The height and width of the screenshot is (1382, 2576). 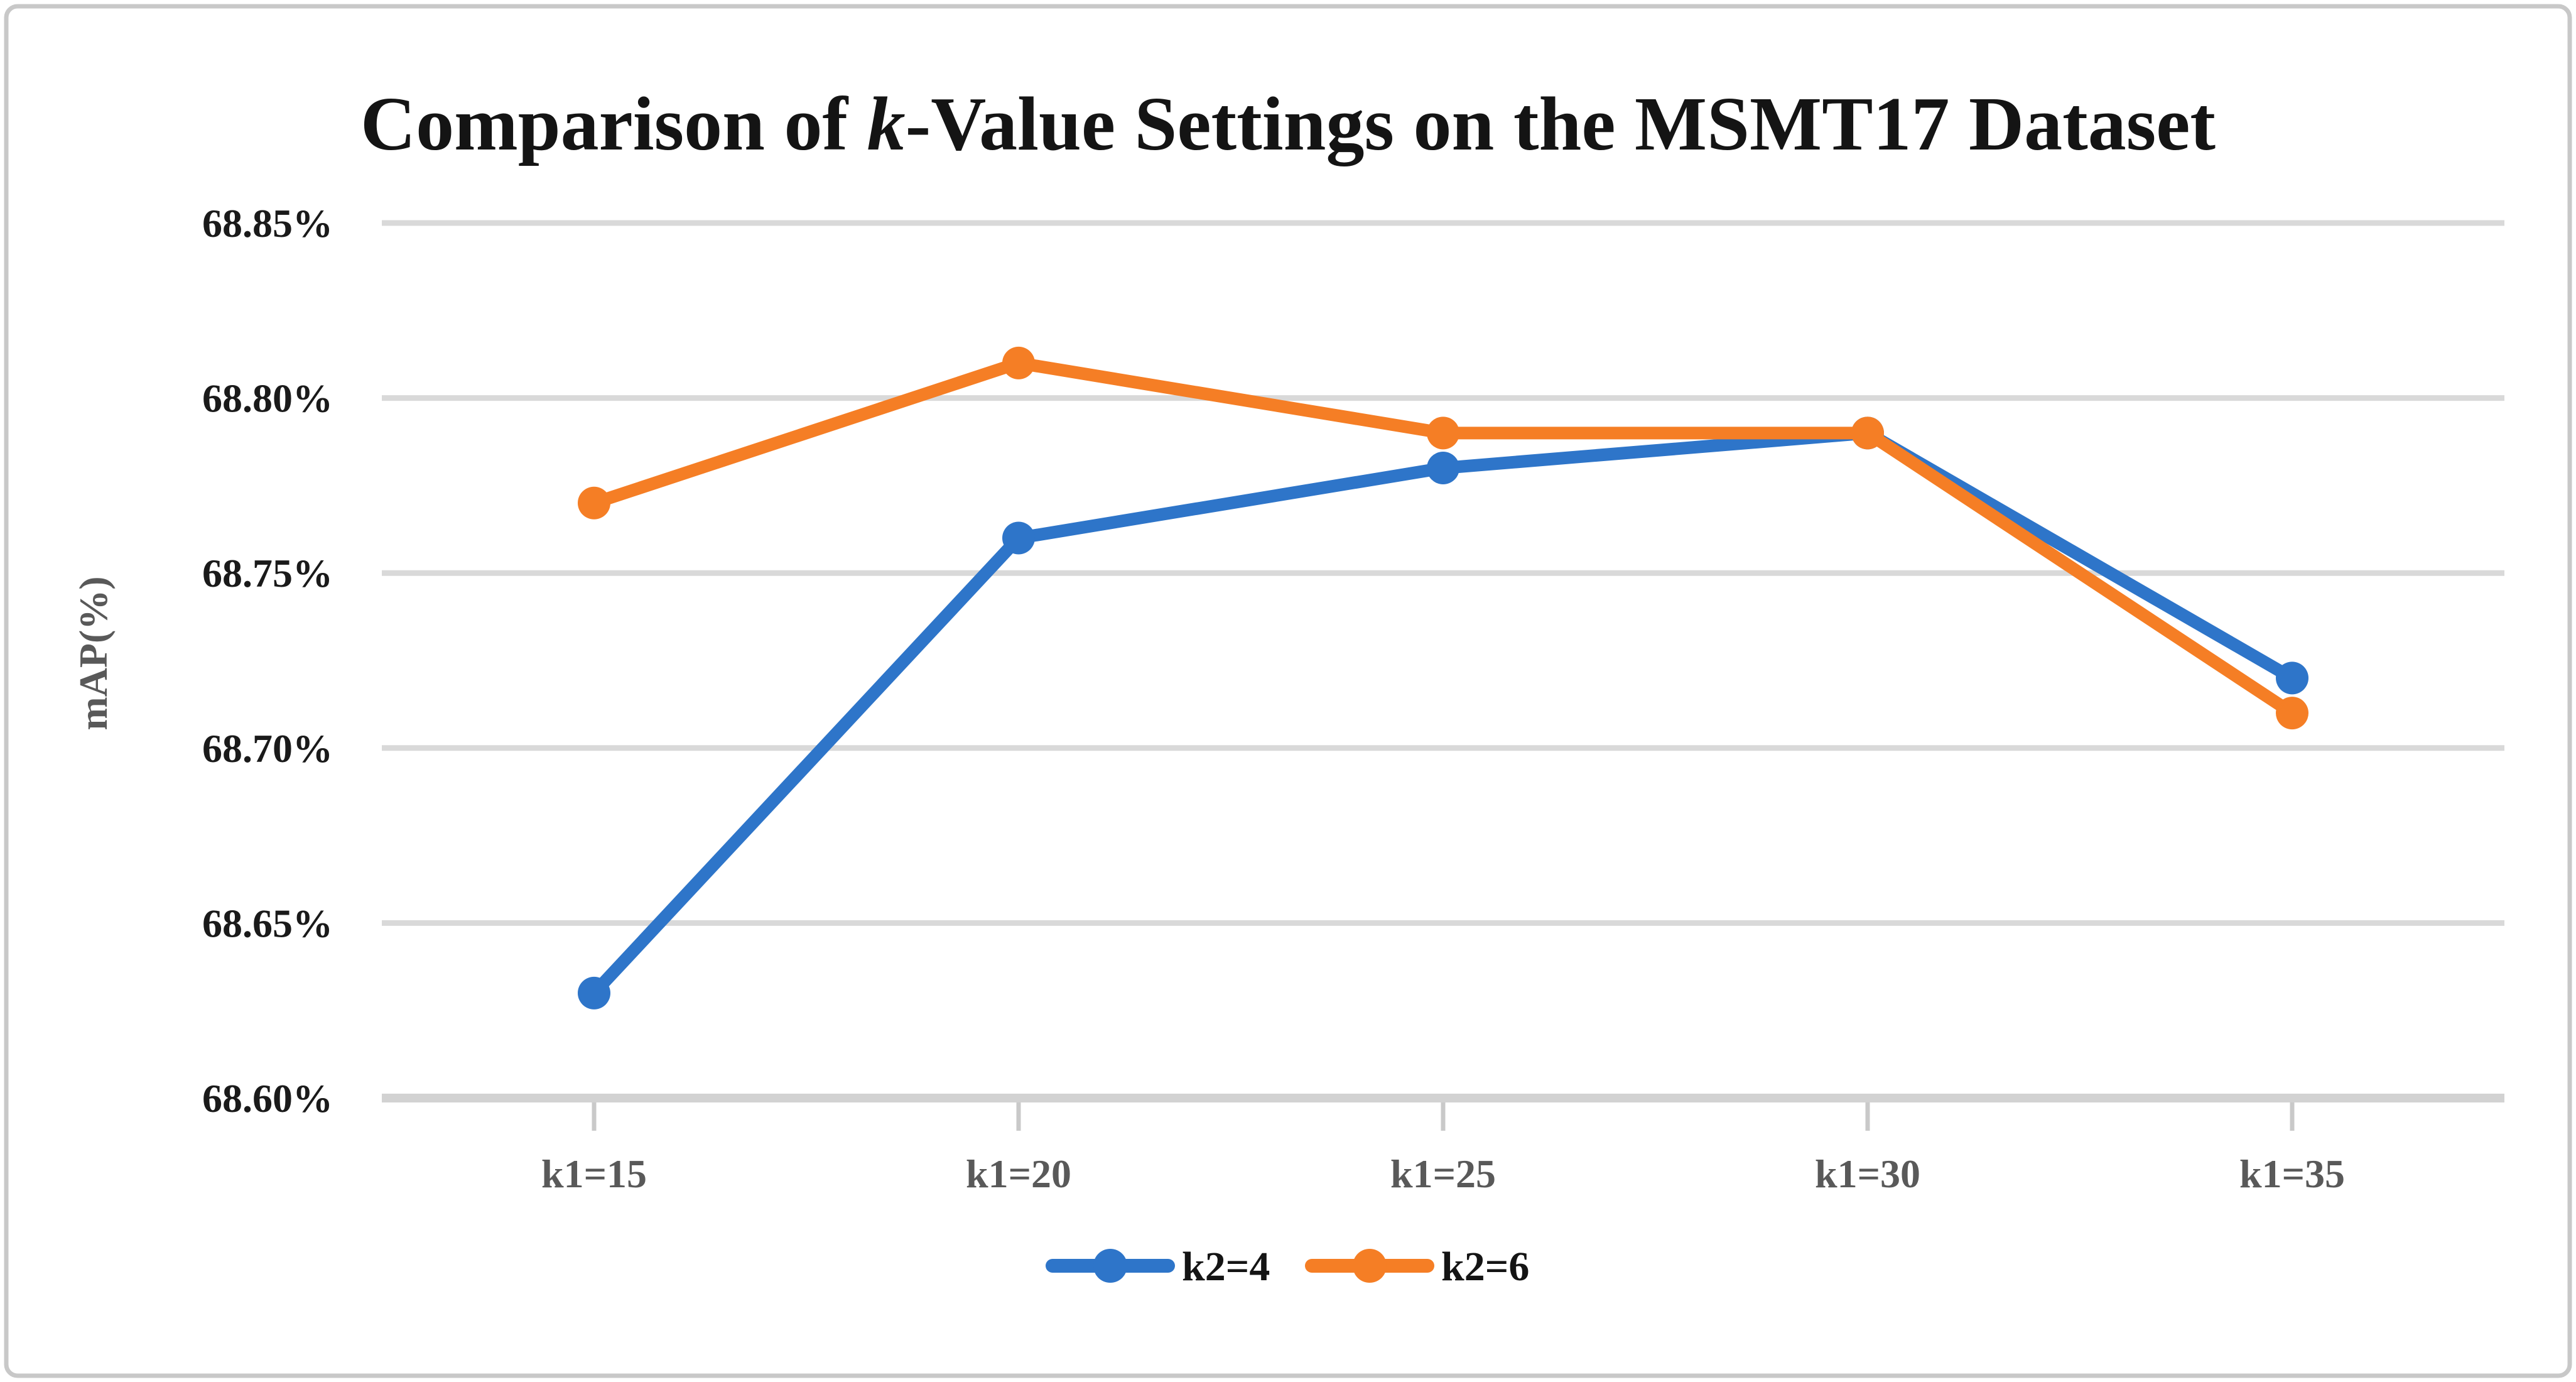 What do you see at coordinates (267, 573) in the screenshot?
I see `y-axis-tick-label: 68.75%` at bounding box center [267, 573].